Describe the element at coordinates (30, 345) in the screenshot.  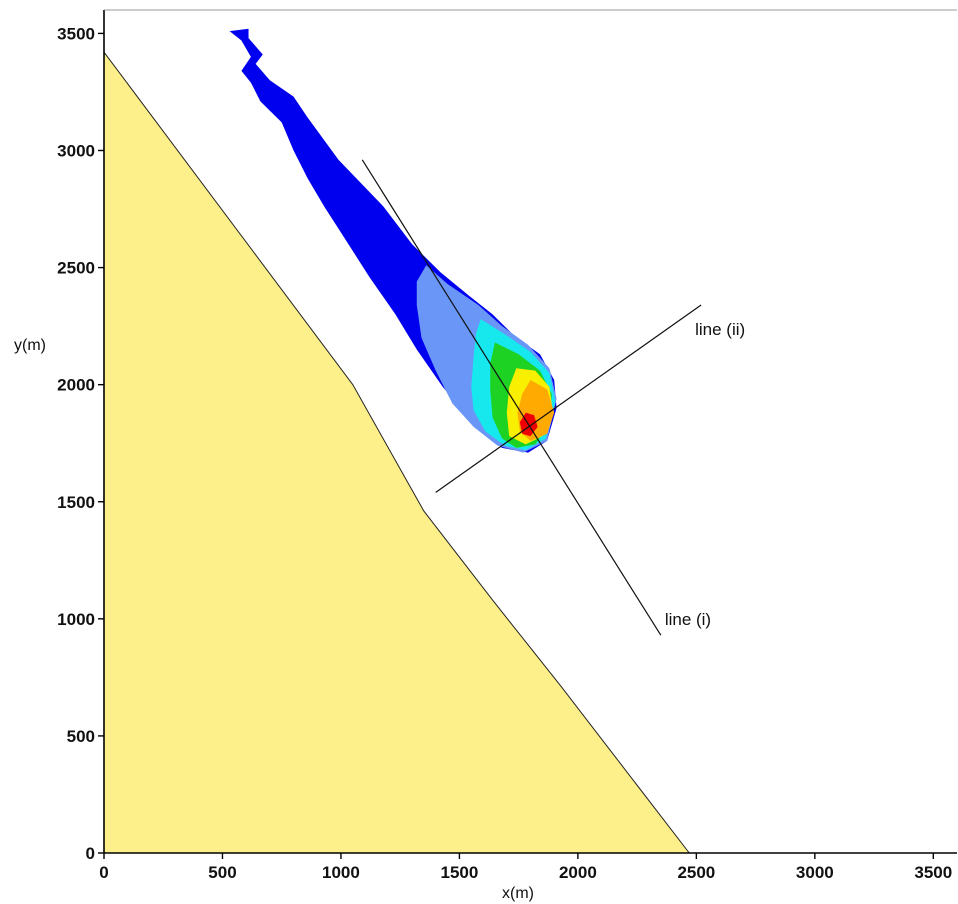
I see `y-axis-label: y(m)` at that location.